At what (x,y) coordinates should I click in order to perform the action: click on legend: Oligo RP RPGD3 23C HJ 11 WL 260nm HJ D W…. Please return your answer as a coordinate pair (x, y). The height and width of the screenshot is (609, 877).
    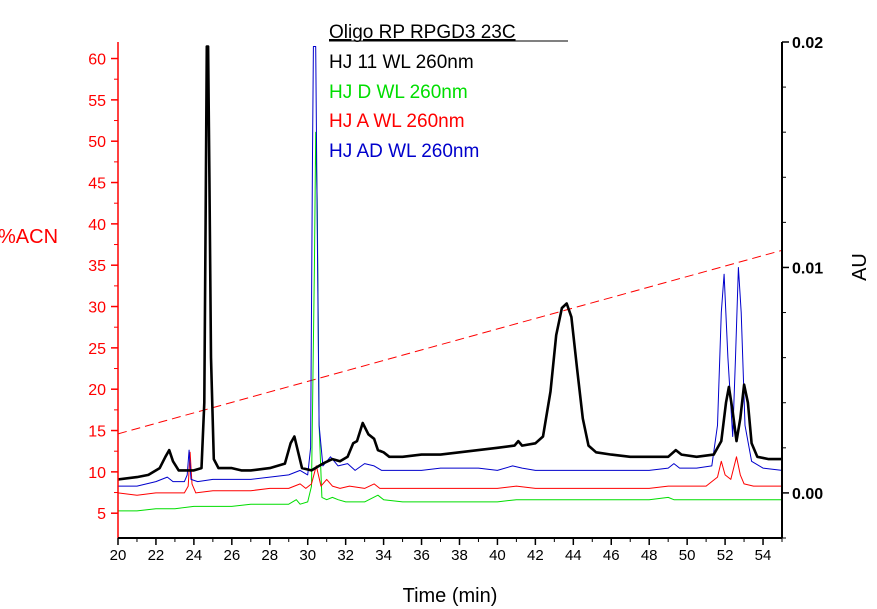
    Looking at the image, I should click on (448, 92).